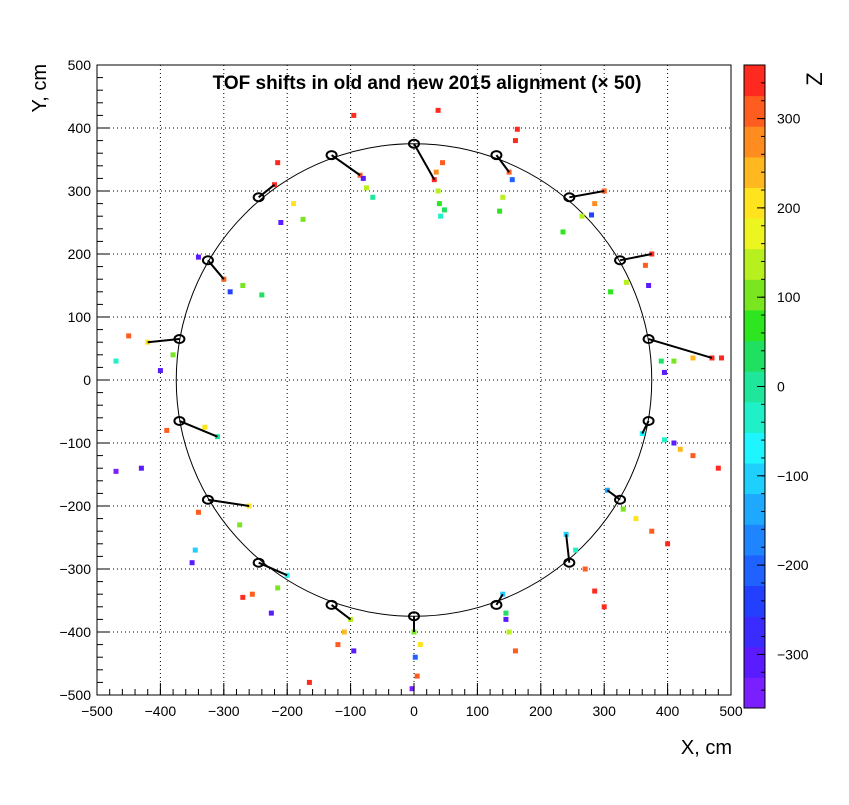 This screenshot has width=849, height=805. Describe the element at coordinates (75, 506) in the screenshot. I see `y-tick-label: −200` at that location.